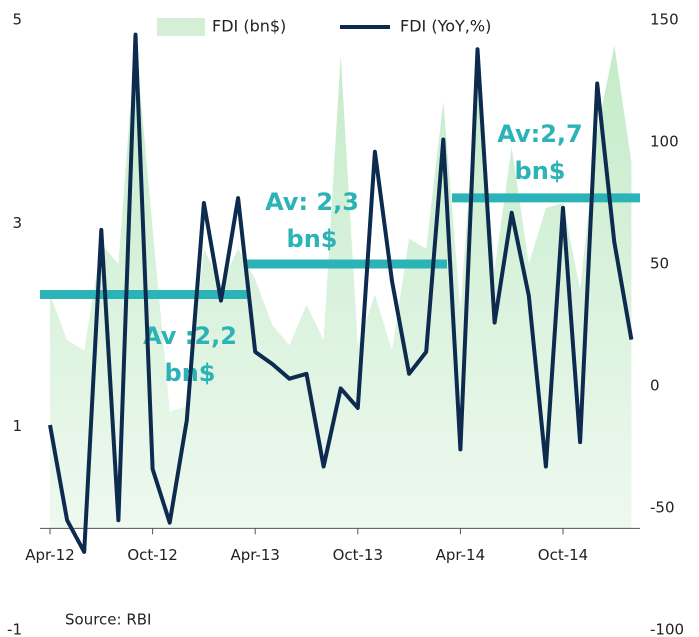 The image size is (699, 637). What do you see at coordinates (190, 336) in the screenshot?
I see `average-label: Av :2,2` at bounding box center [190, 336].